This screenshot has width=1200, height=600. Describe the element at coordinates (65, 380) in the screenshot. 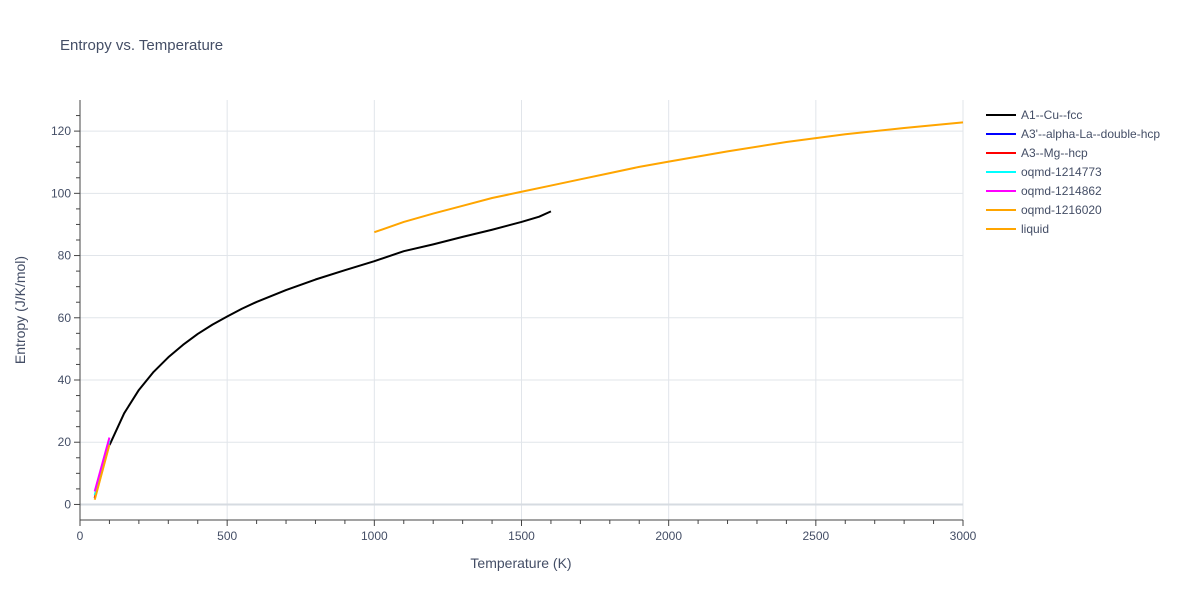

I see `y-tick-label: 40` at that location.